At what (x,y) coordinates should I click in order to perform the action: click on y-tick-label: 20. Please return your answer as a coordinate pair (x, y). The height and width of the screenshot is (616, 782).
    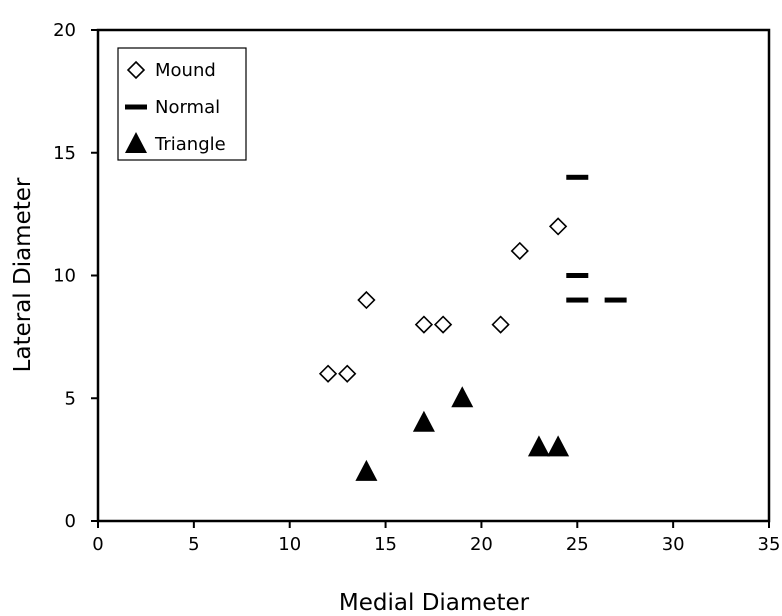
    Looking at the image, I should click on (64, 30).